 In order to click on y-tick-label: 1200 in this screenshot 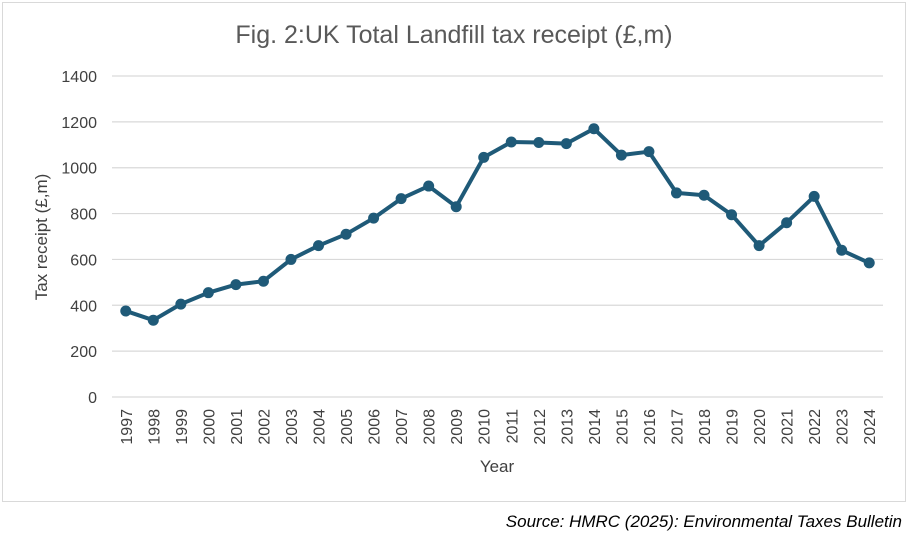, I will do `click(79, 123)`.